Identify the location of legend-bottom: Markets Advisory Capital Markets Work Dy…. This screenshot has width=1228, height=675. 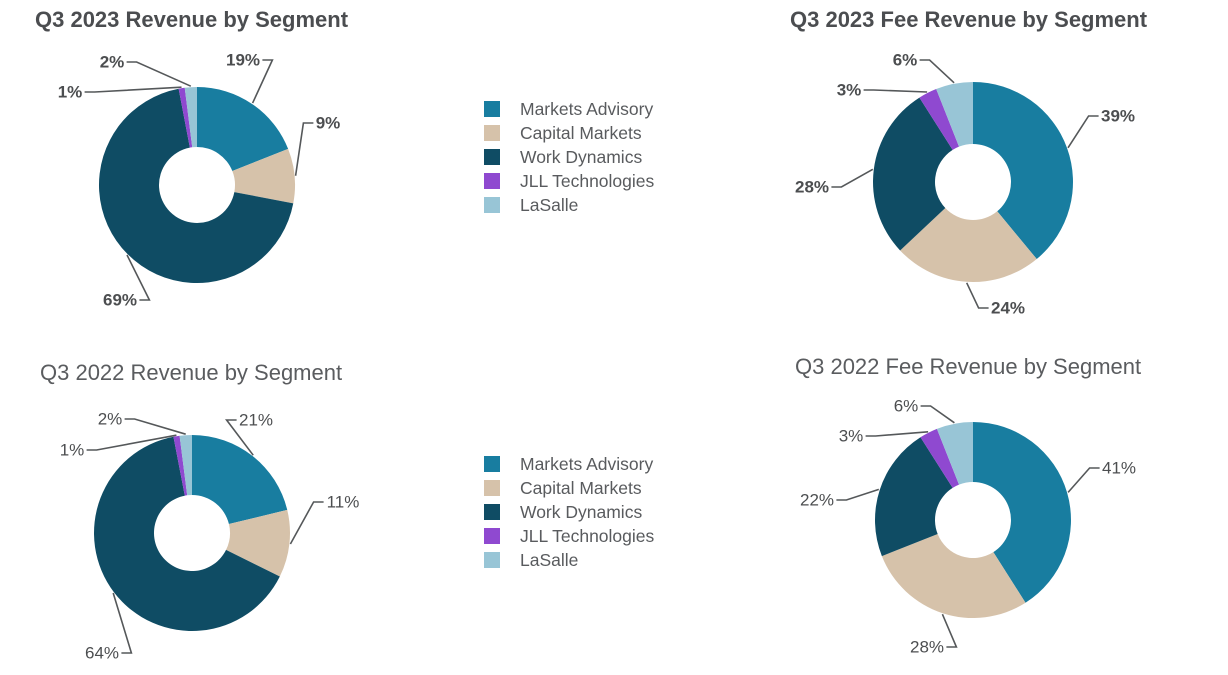
(569, 512).